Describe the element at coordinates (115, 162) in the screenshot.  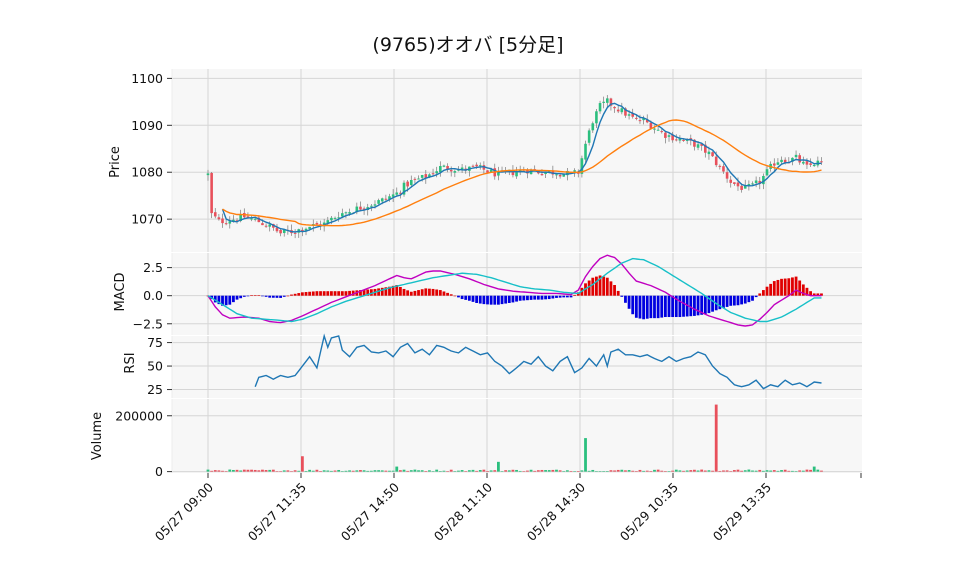
I see `price-axis-label: Price` at that location.